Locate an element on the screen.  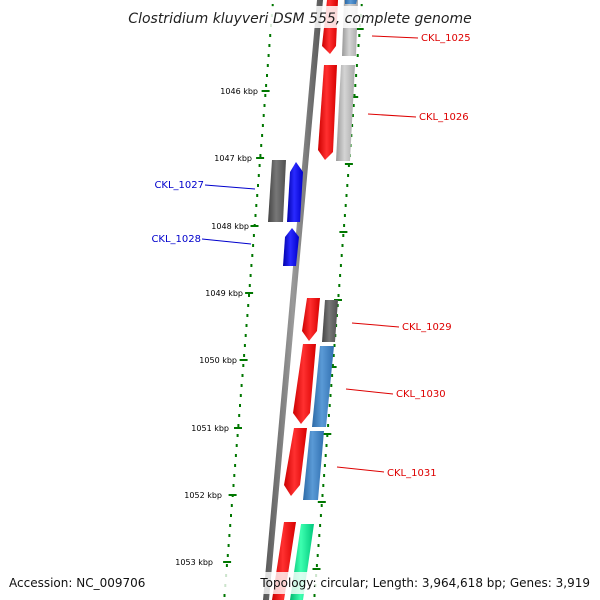
scale-label-1046: 1046 kbp is located at coordinates (239, 91).